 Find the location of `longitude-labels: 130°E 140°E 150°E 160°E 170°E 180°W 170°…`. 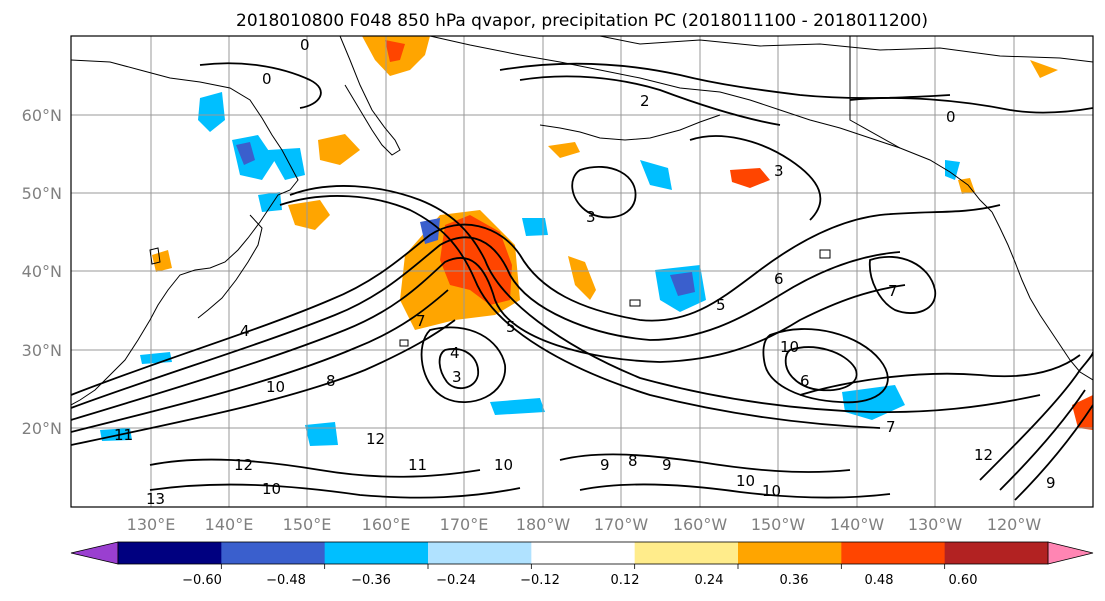

longitude-labels: 130°E 140°E 150°E 160°E 170°E 180°W 170°… is located at coordinates (584, 524).